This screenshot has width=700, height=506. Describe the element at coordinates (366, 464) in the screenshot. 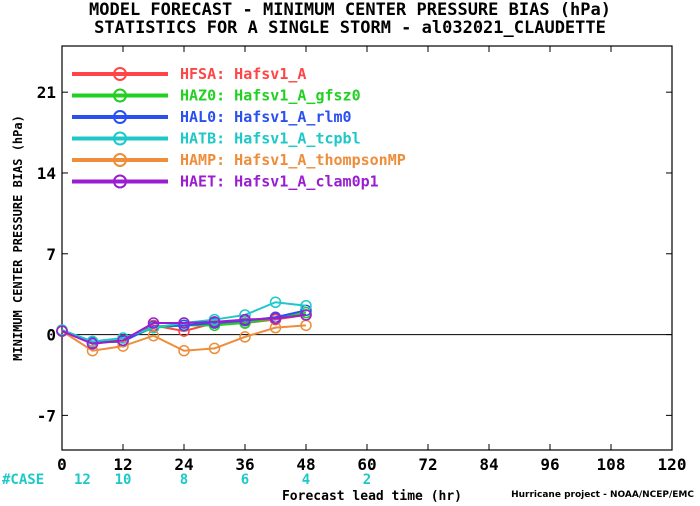

I see `x-tick-label: 60` at that location.